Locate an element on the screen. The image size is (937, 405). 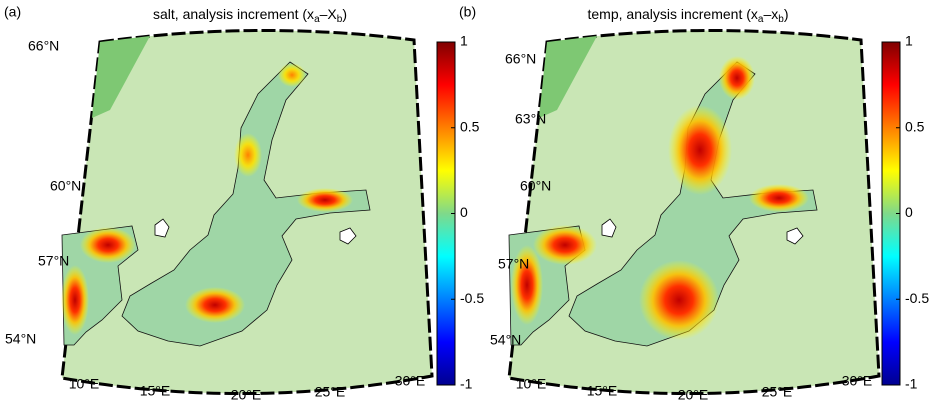
panel-title: temp, analysis increment (xa–xb) is located at coordinates (688, 15).